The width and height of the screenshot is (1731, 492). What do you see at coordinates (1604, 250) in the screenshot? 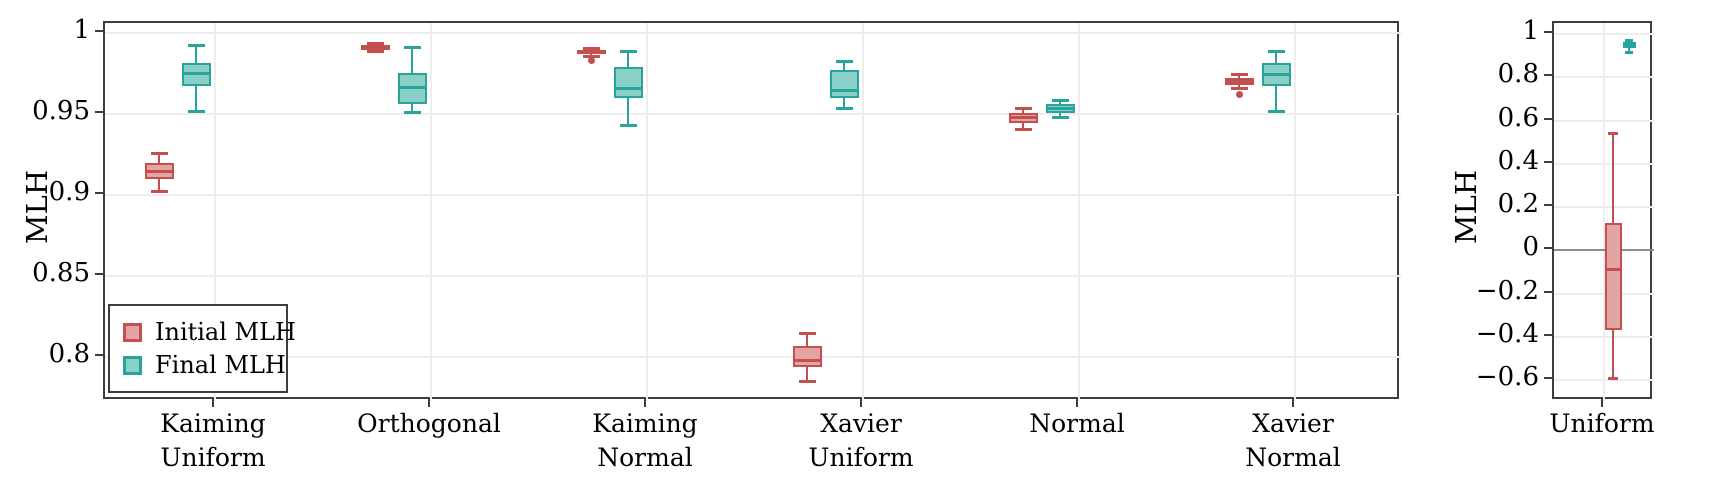
I see `zero-line` at bounding box center [1604, 250].